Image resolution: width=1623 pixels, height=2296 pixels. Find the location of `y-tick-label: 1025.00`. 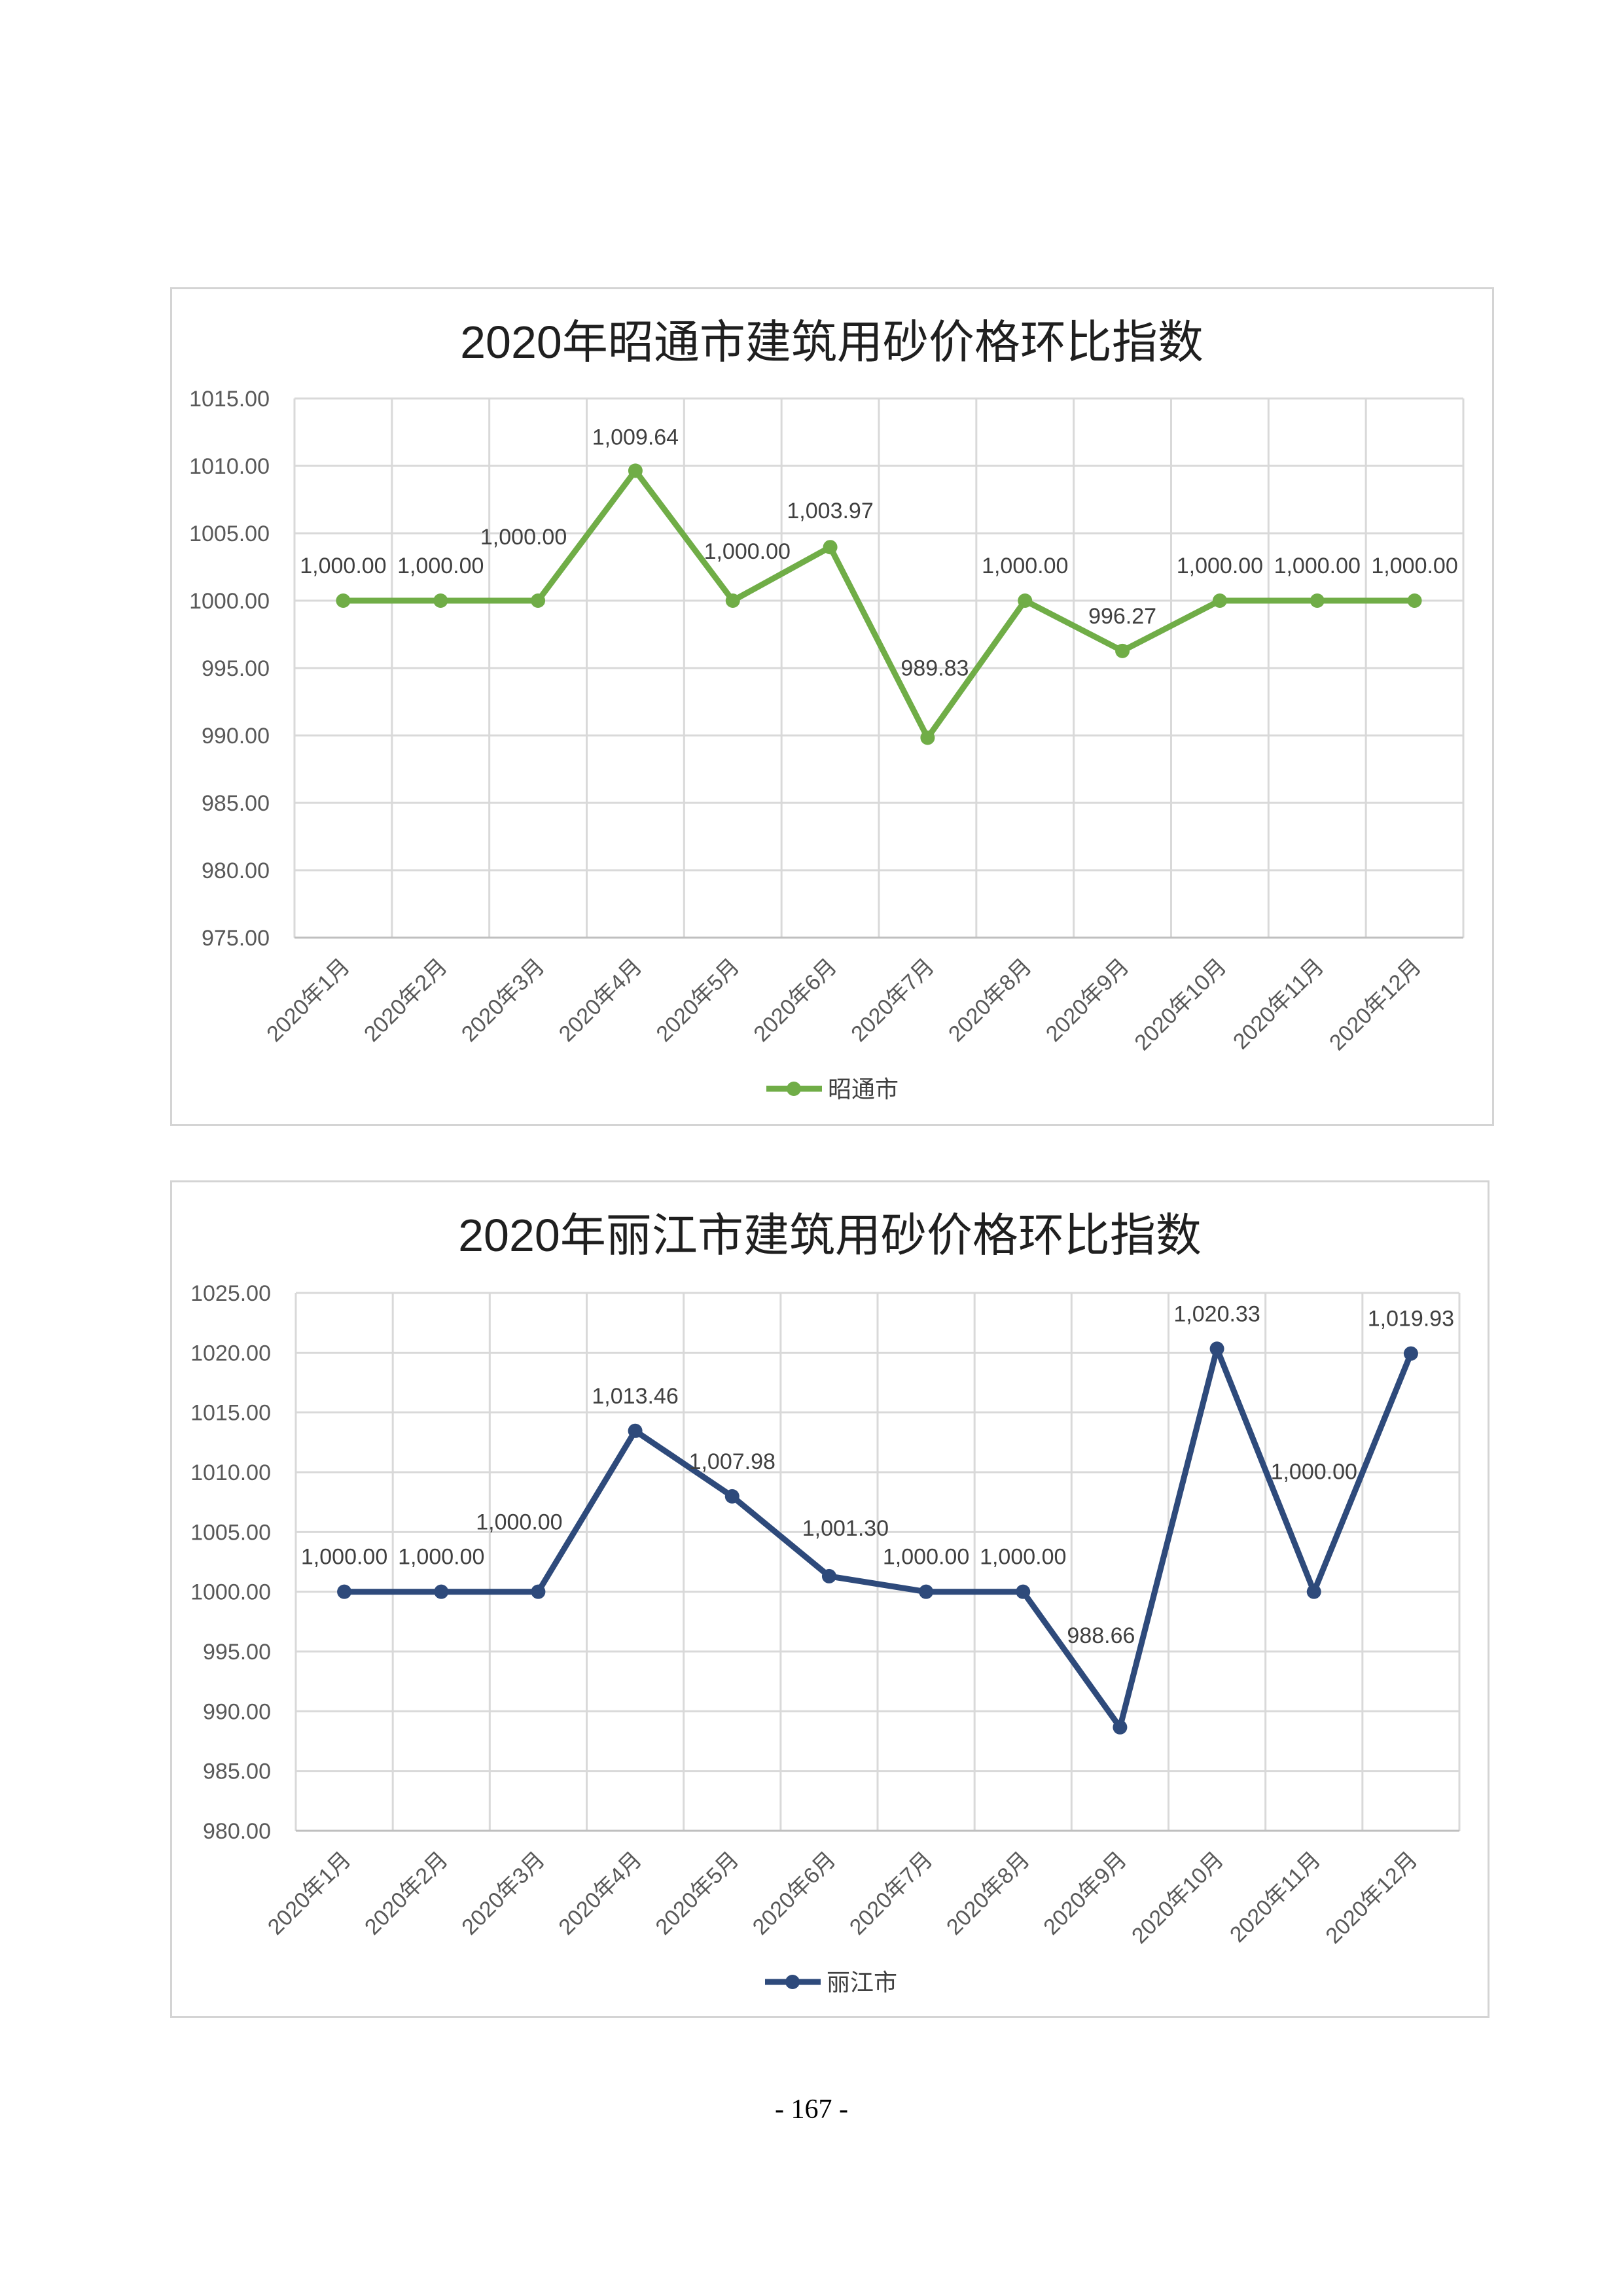

y-tick-label: 1025.00 is located at coordinates (230, 1293).